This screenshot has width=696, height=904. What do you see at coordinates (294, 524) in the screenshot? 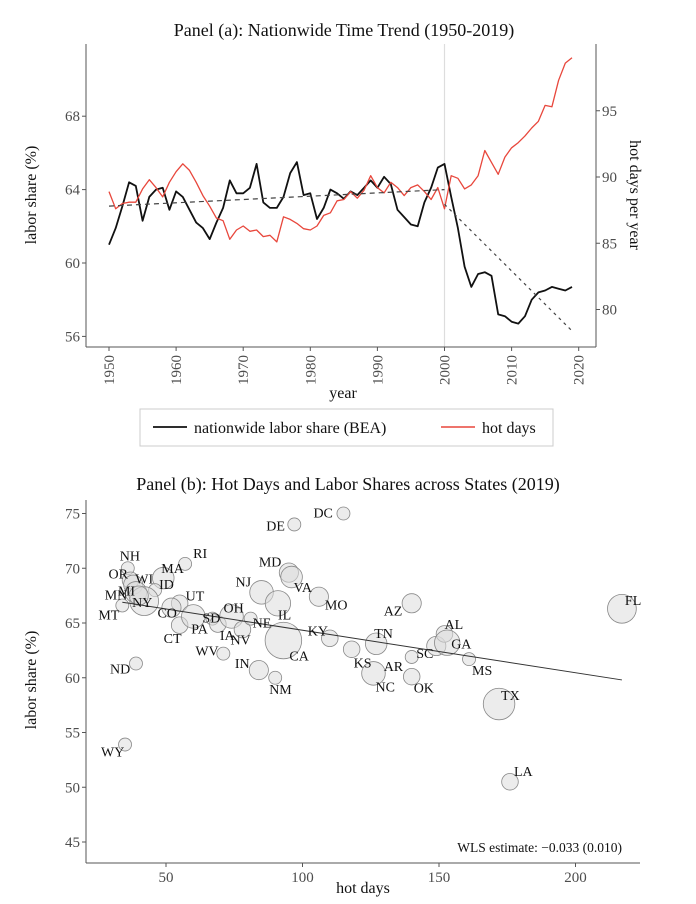
I see `state-point-de` at bounding box center [294, 524].